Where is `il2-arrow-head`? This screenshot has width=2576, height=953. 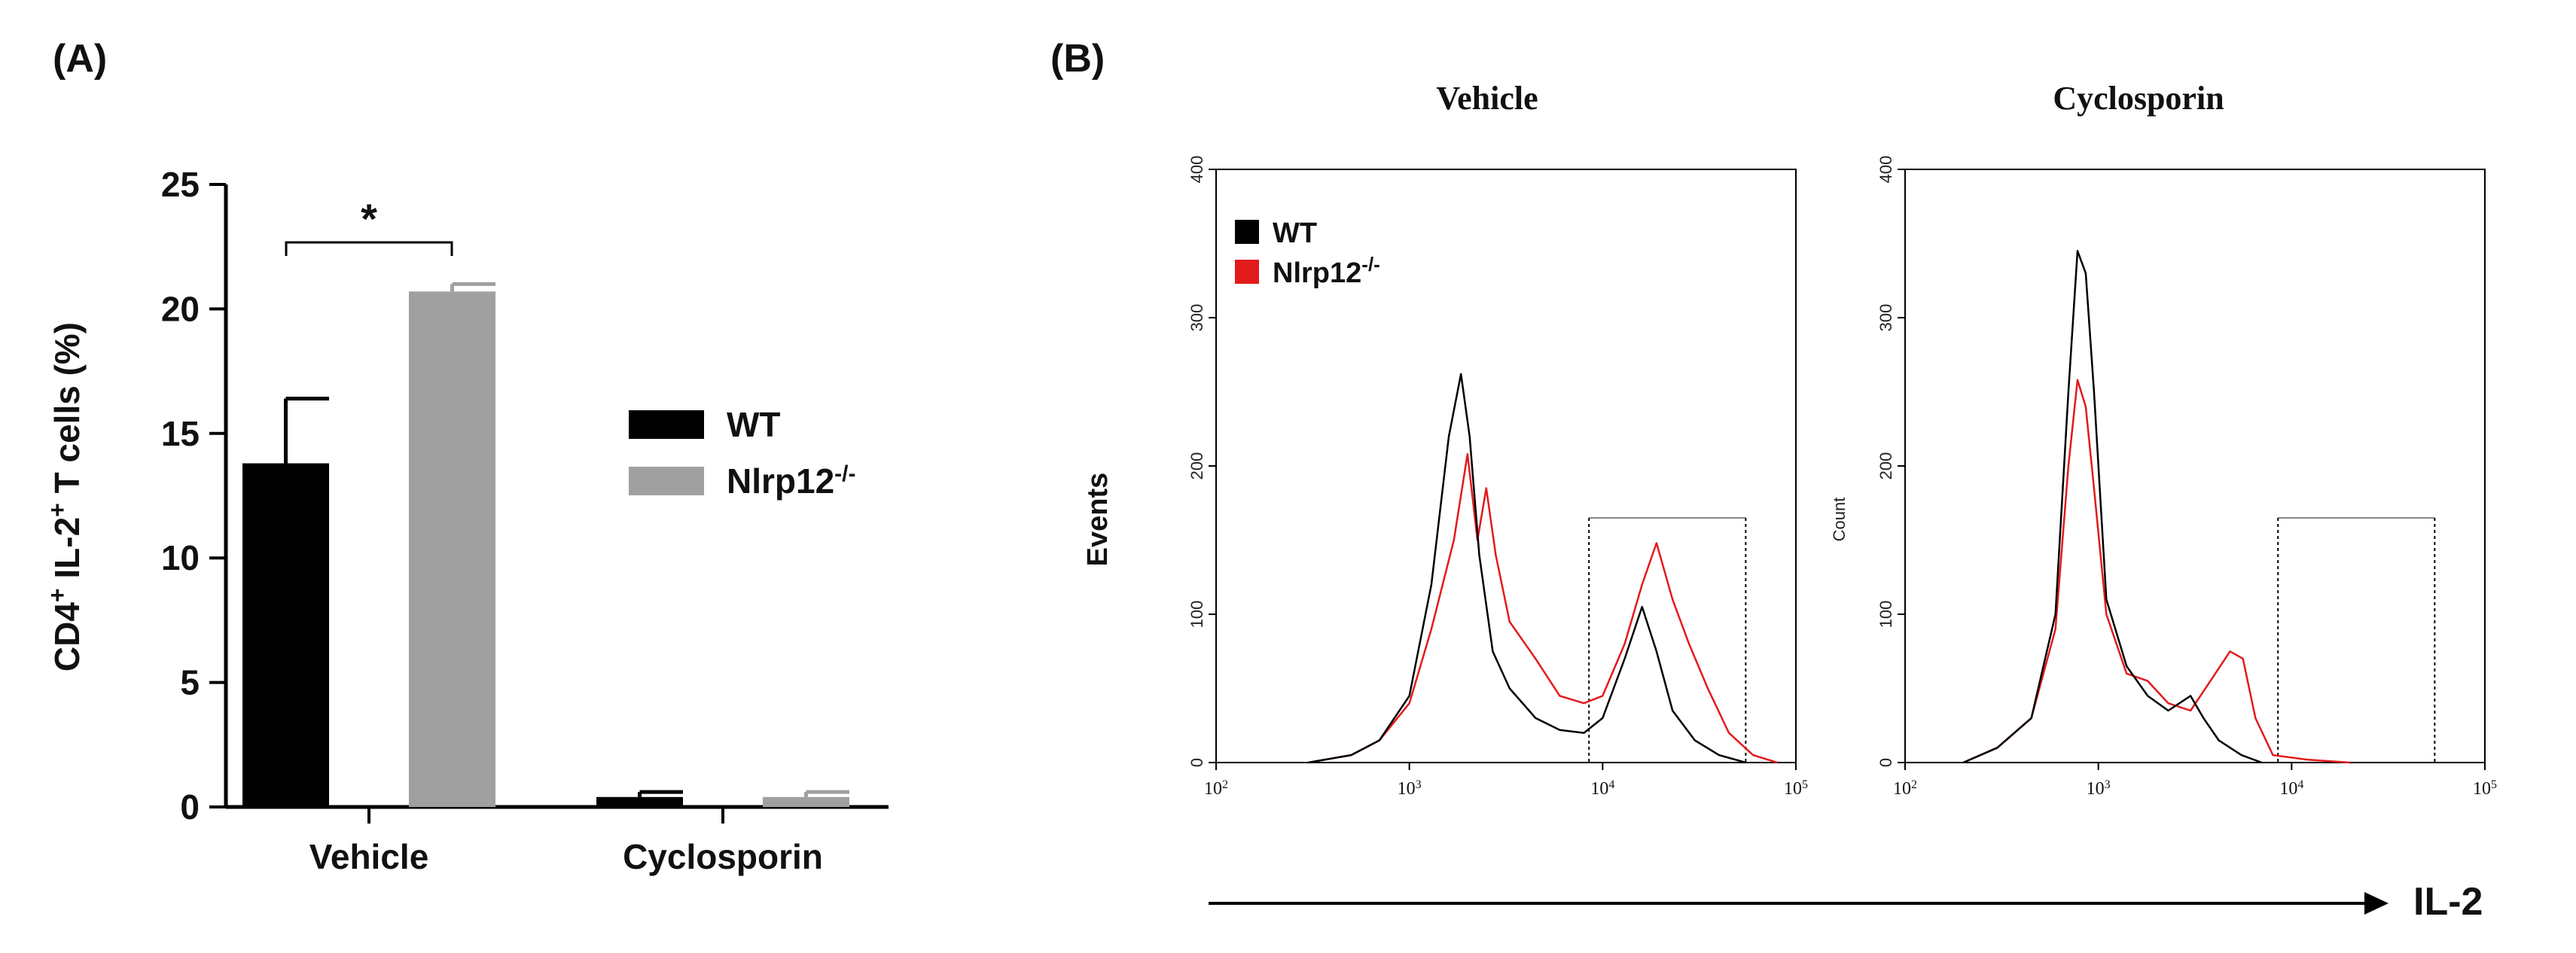 il2-arrow-head is located at coordinates (2376, 903).